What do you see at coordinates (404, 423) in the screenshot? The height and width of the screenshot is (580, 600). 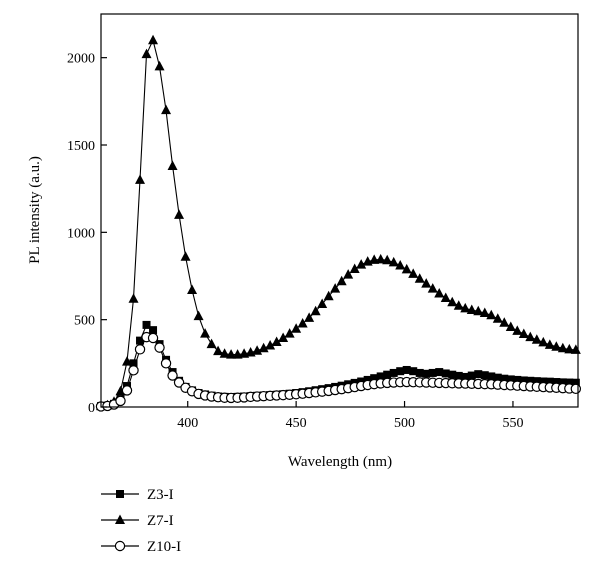 I see `x-tick-label: 500` at bounding box center [404, 423].